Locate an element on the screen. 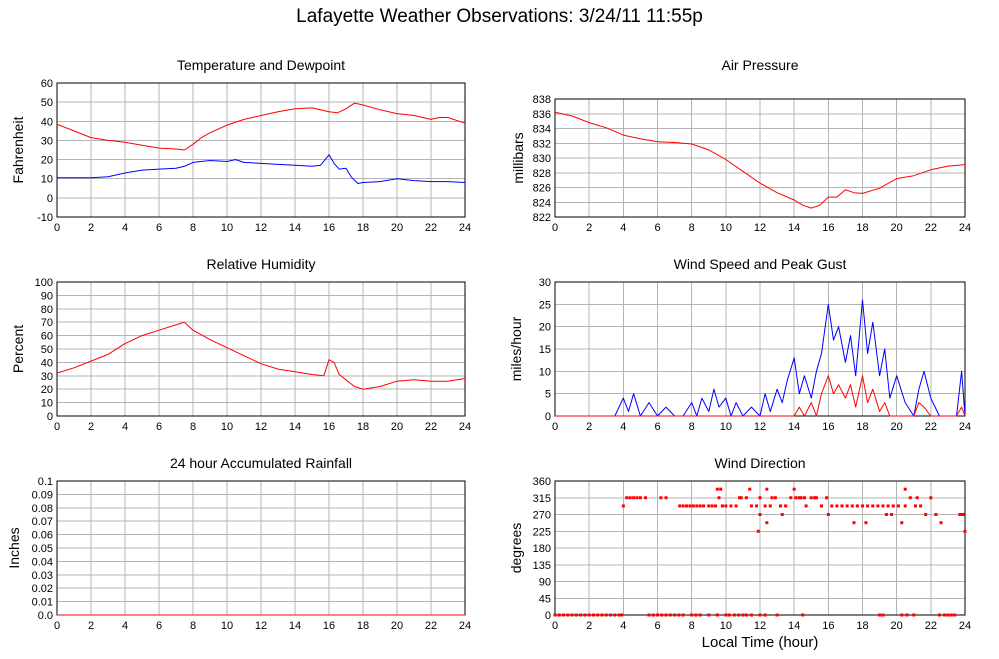  y-tick-label: 10 is located at coordinates (47, 404).